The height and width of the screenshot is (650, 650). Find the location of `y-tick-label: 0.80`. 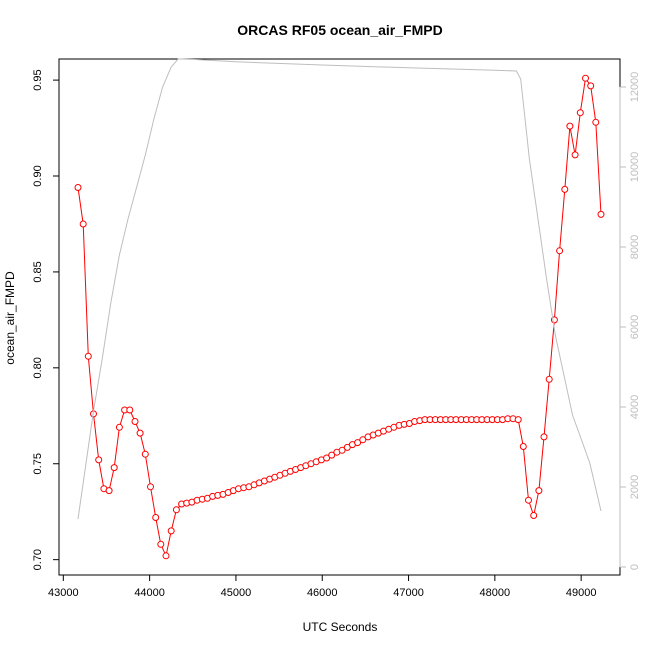

y-tick-label: 0.80 is located at coordinates (38, 367).